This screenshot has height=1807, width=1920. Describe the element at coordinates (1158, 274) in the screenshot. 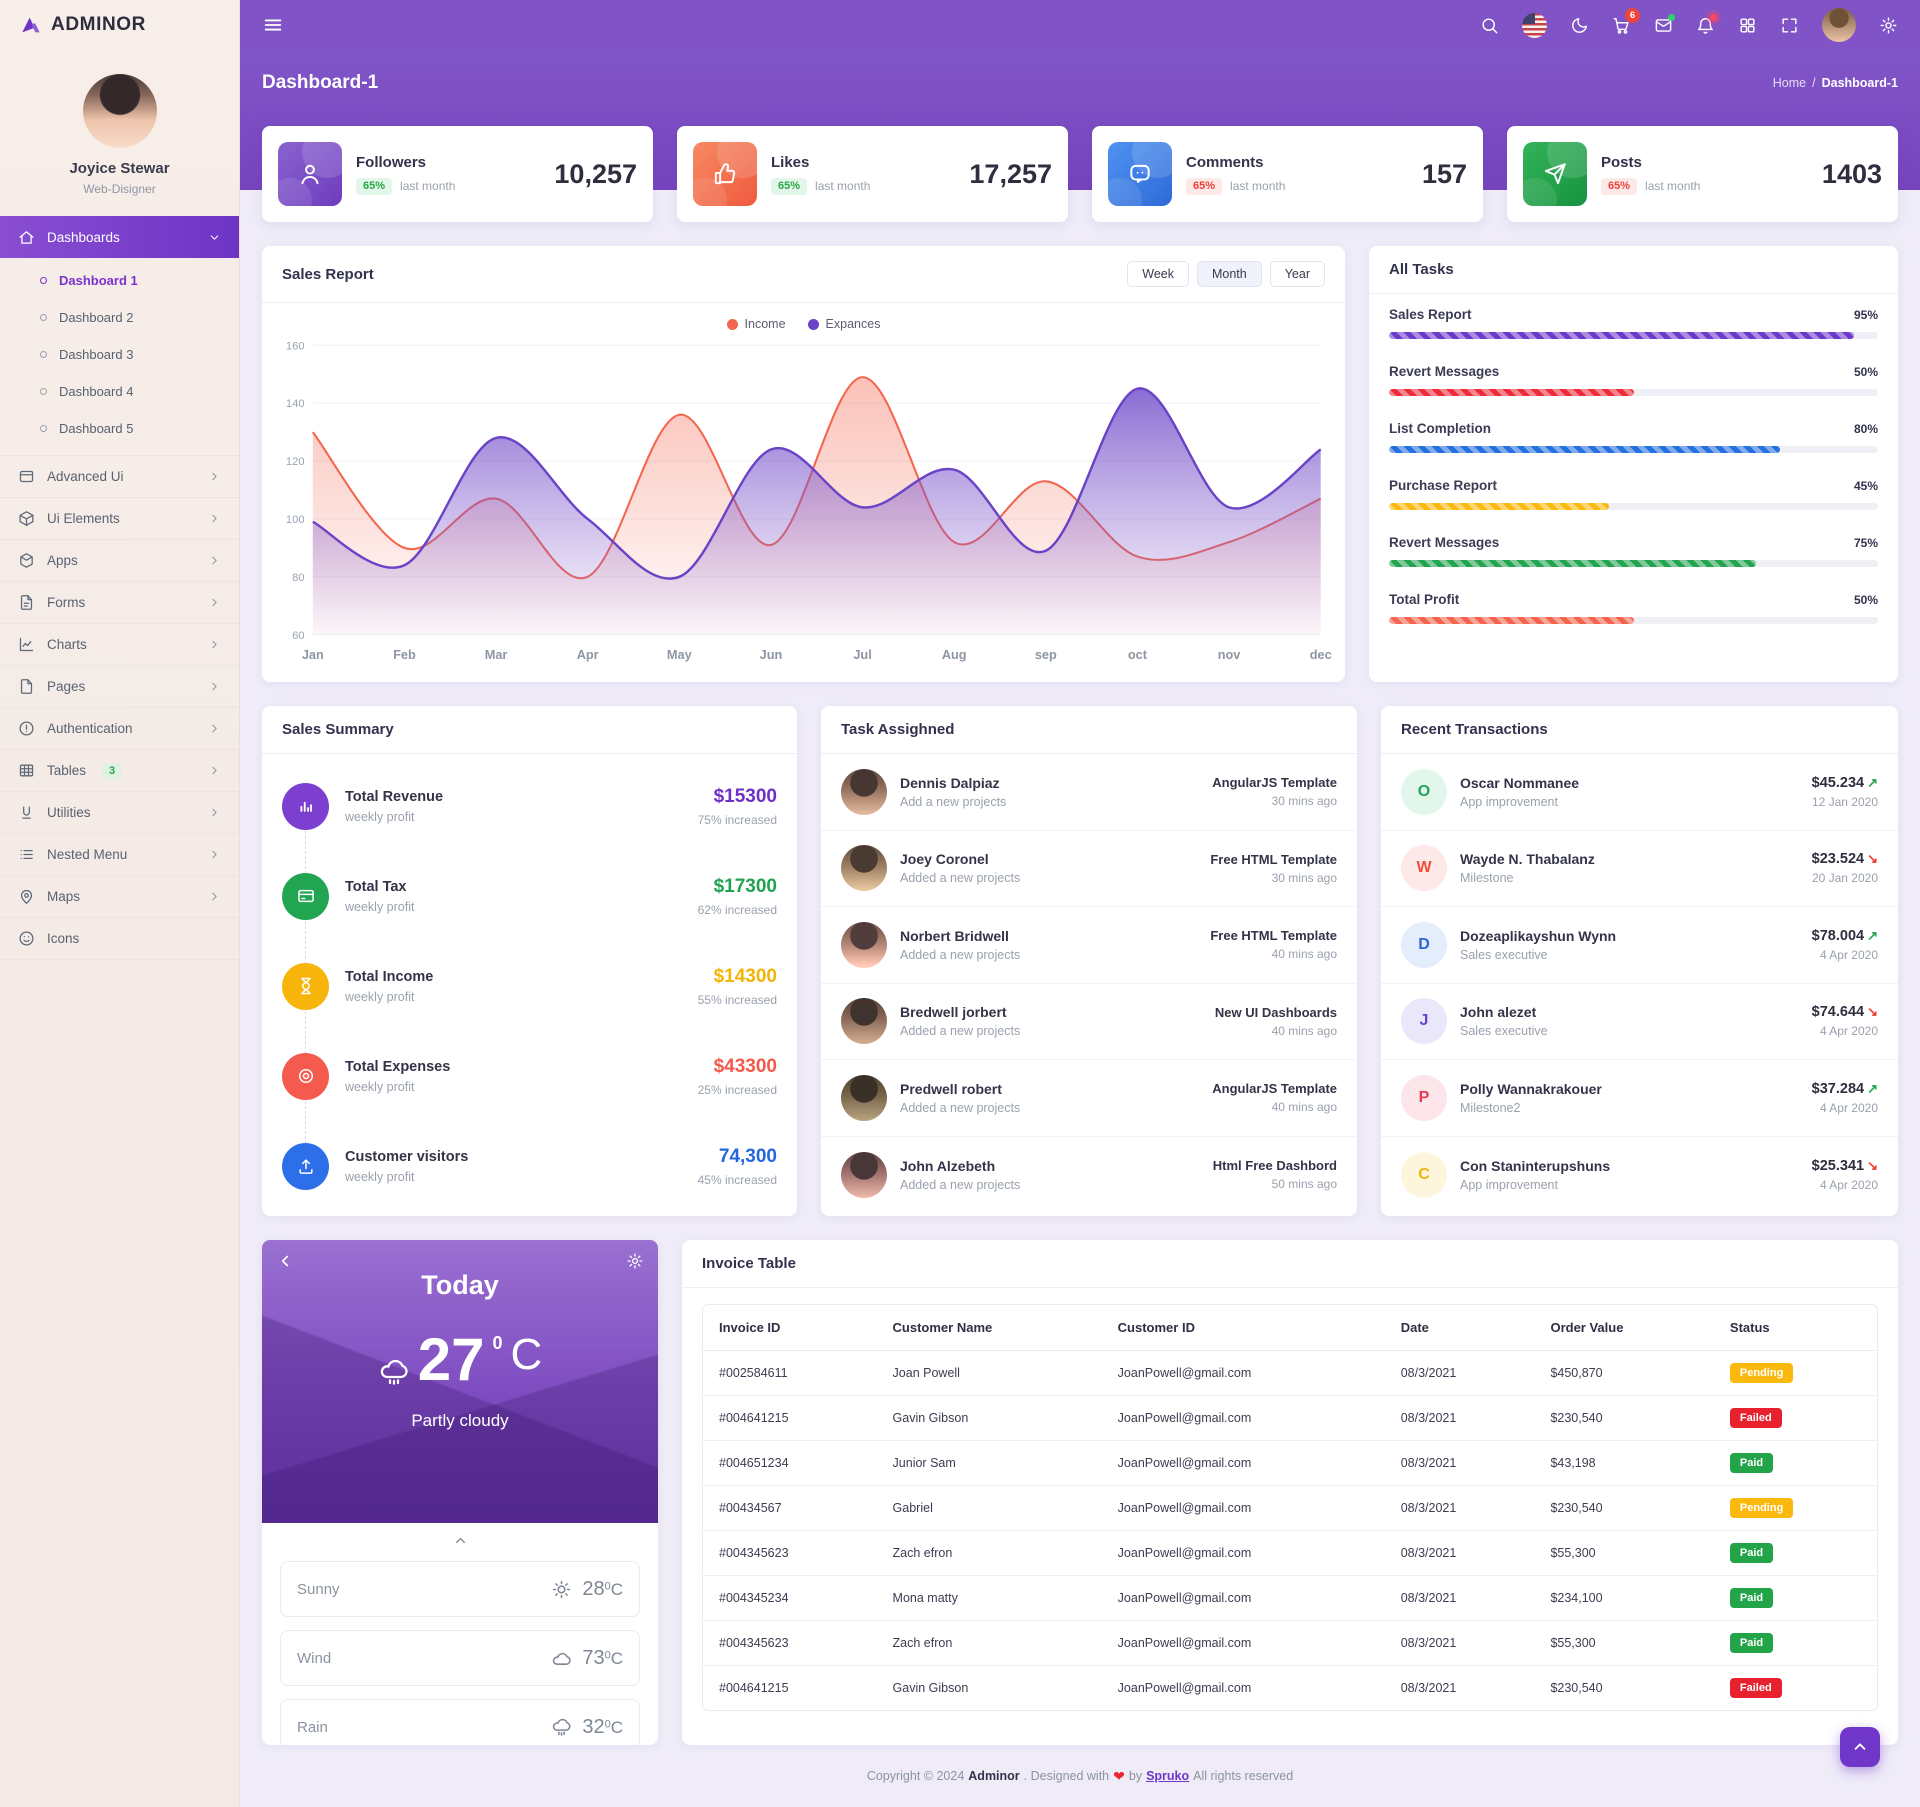

I see `tab-week: Week` at that location.